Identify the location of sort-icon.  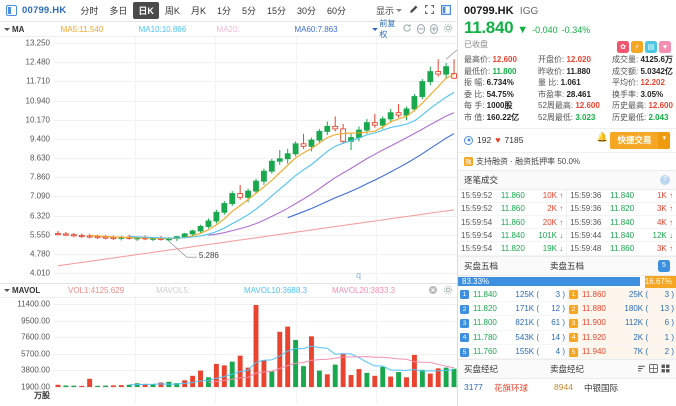
(641, 369).